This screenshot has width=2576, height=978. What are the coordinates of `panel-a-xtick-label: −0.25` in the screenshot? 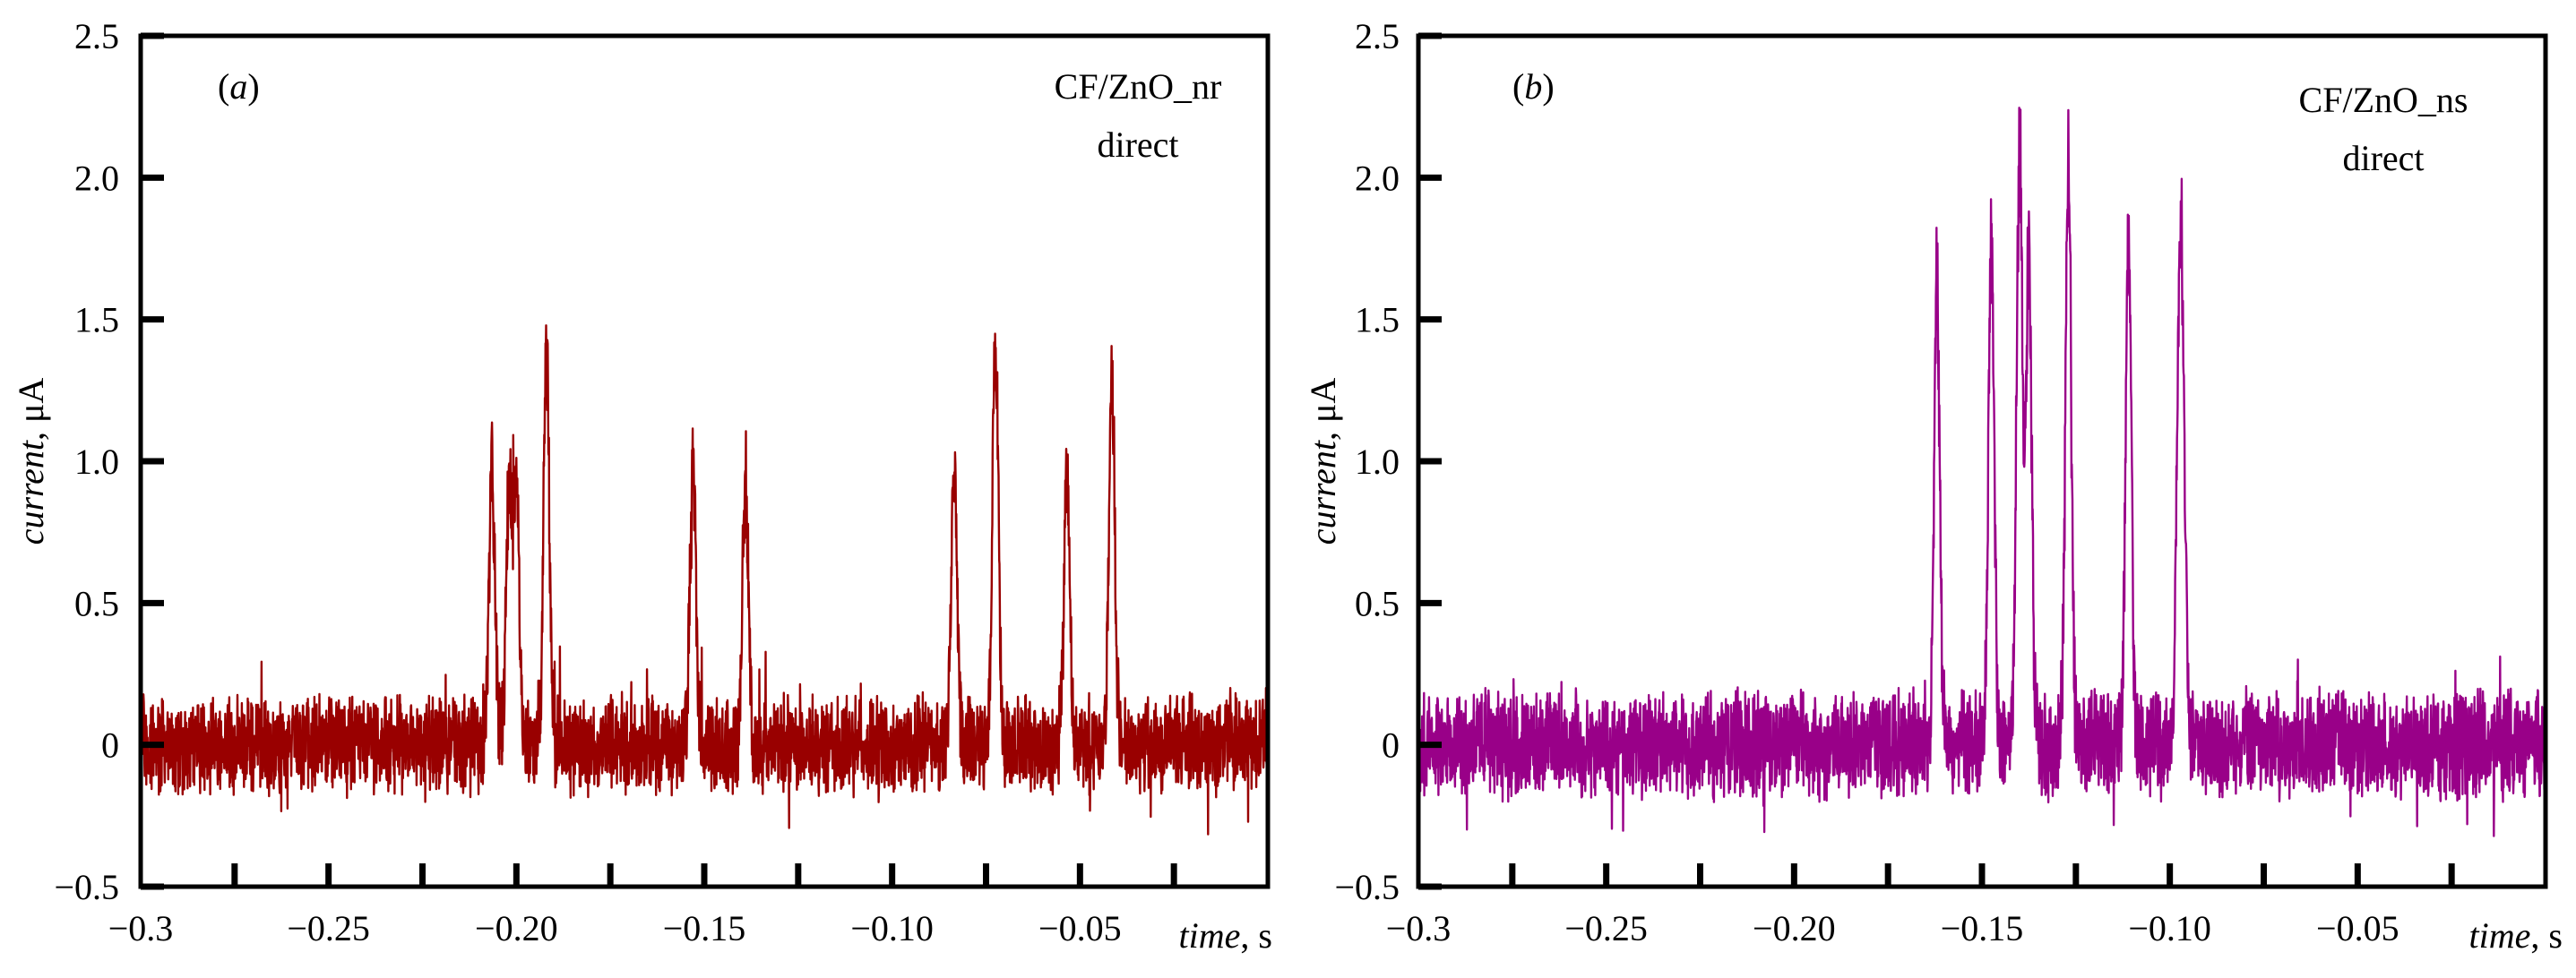 It's located at (328, 928).